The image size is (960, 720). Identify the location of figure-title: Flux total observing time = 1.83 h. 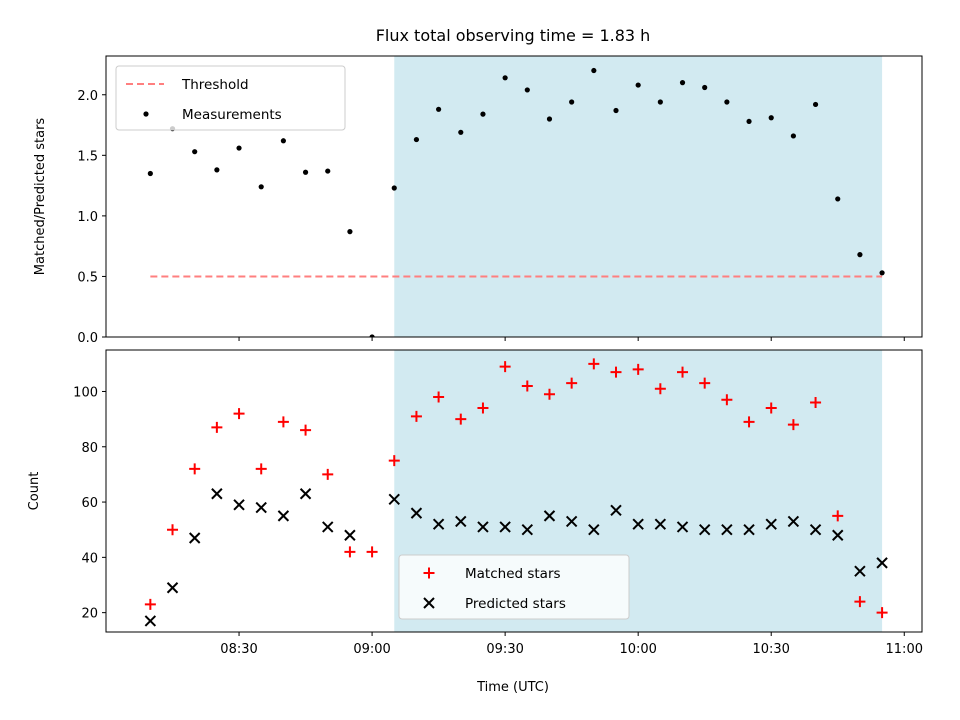
(513, 35).